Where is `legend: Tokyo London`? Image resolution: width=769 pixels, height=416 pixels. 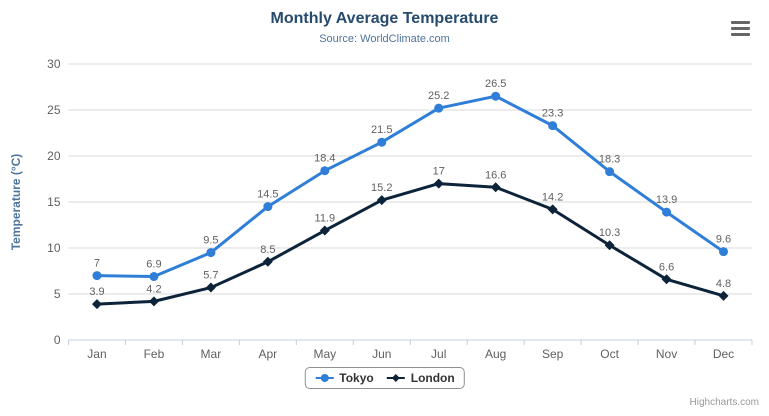 legend: Tokyo London is located at coordinates (384, 378).